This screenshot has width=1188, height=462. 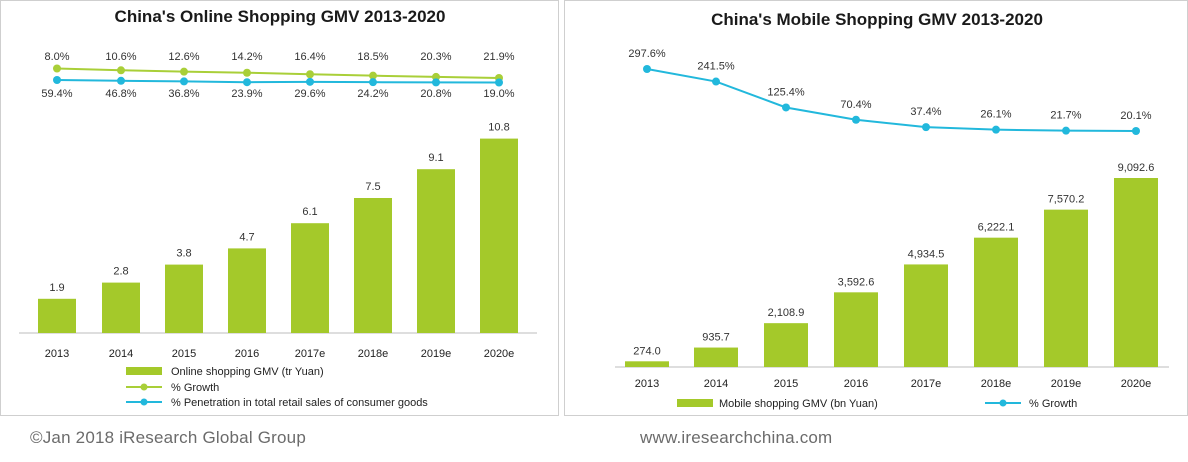 What do you see at coordinates (280, 16) in the screenshot?
I see `chart-title: China's Online Shopping GMV 2013-2020` at bounding box center [280, 16].